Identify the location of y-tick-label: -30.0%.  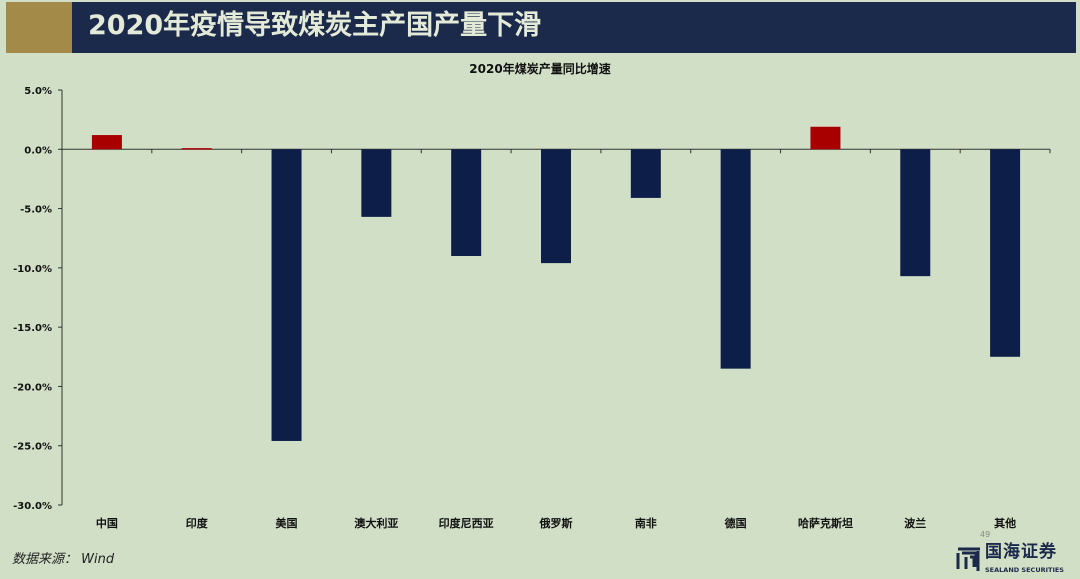
(32, 506).